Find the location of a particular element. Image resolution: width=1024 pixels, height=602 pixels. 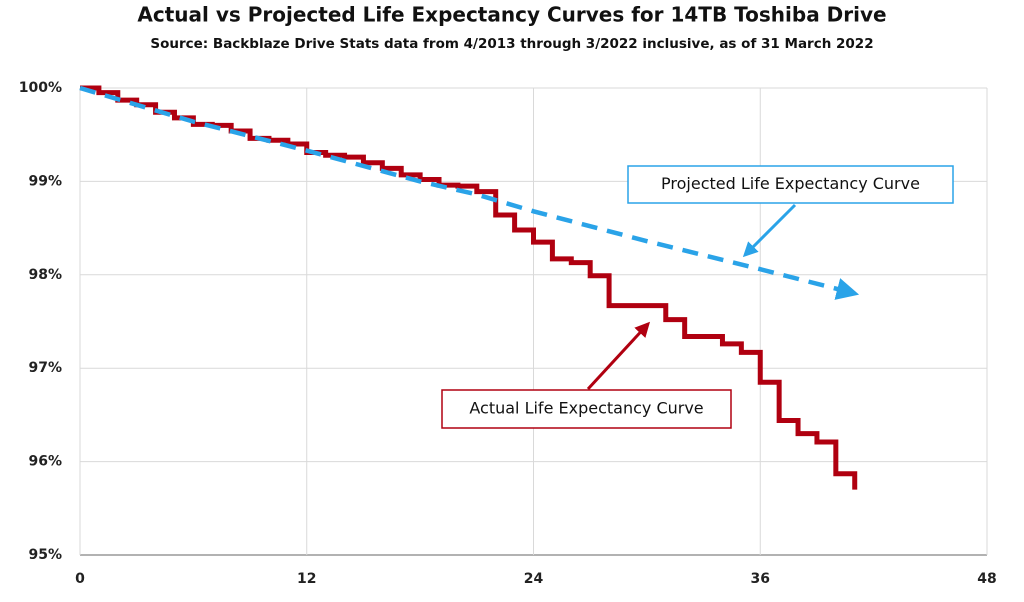

x-tick-label: 36 is located at coordinates (760, 579).